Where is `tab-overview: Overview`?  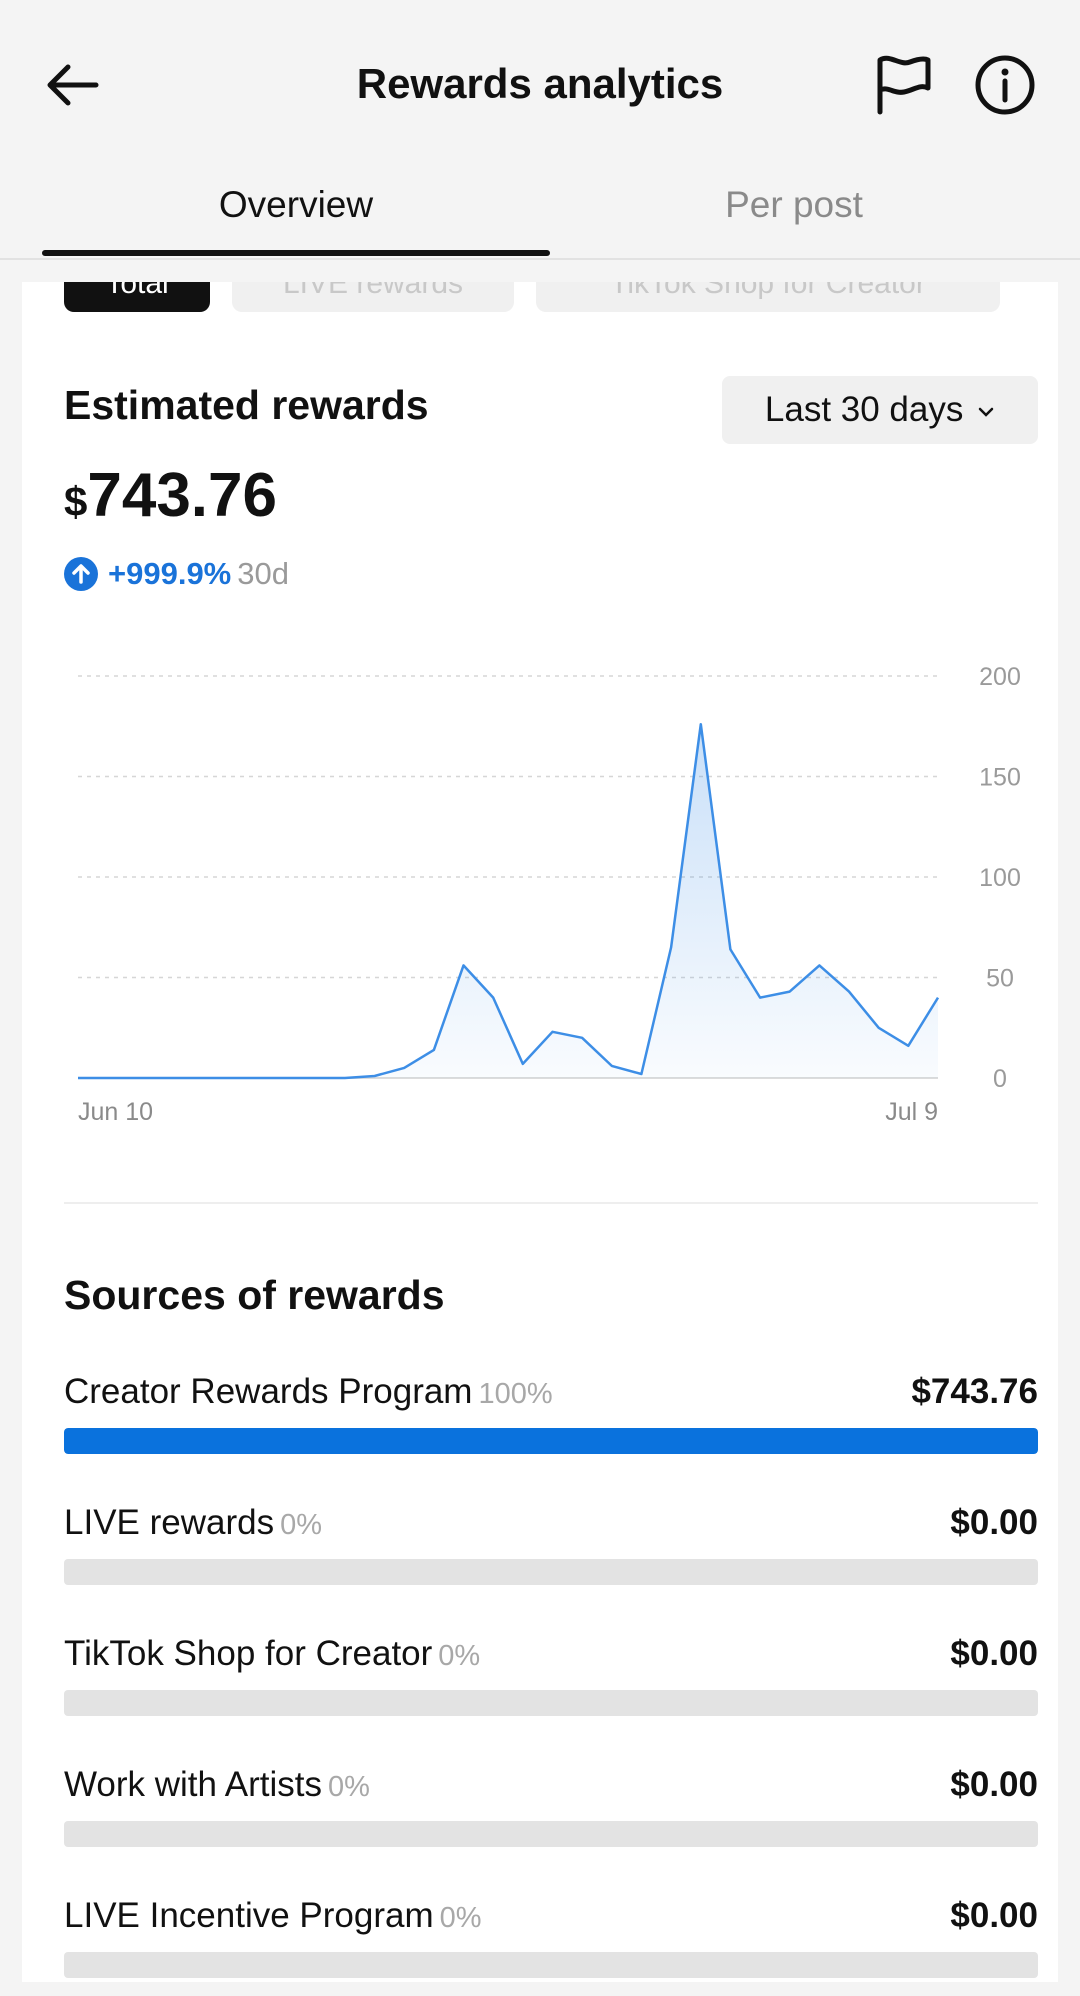
tab-overview: Overview is located at coordinates (296, 204).